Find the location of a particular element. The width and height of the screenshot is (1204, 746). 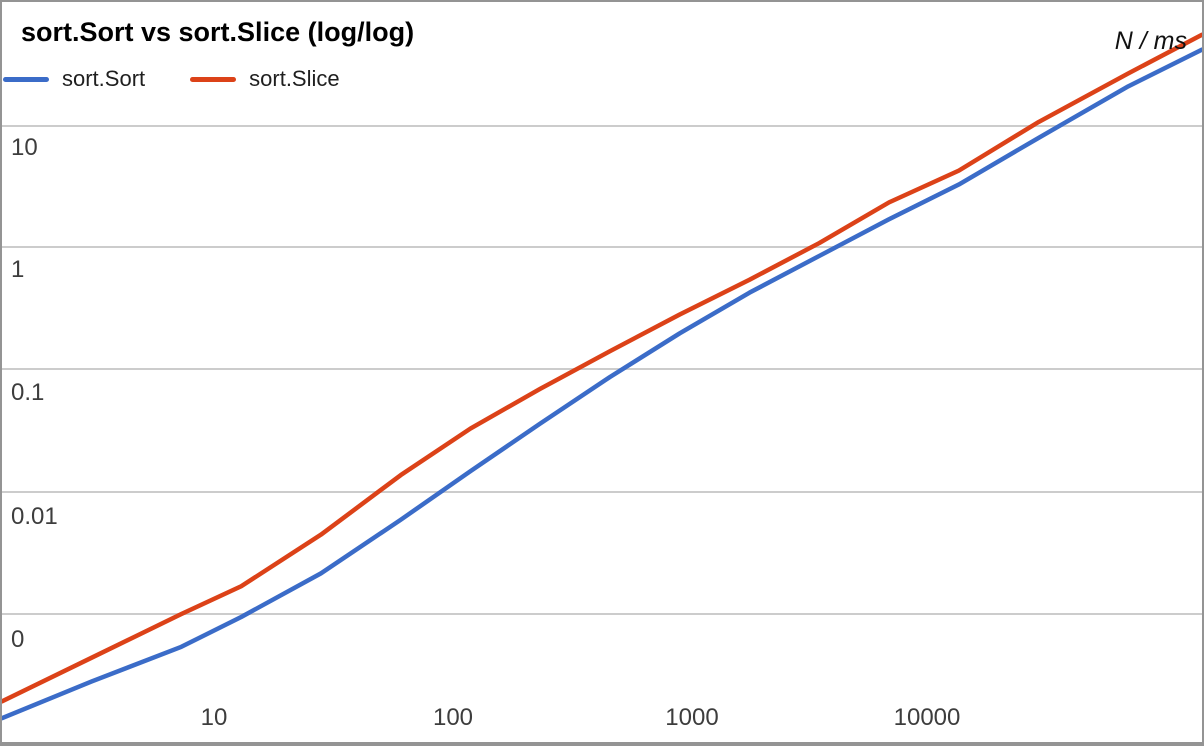

y-tick-label: 0.01 is located at coordinates (34, 516).